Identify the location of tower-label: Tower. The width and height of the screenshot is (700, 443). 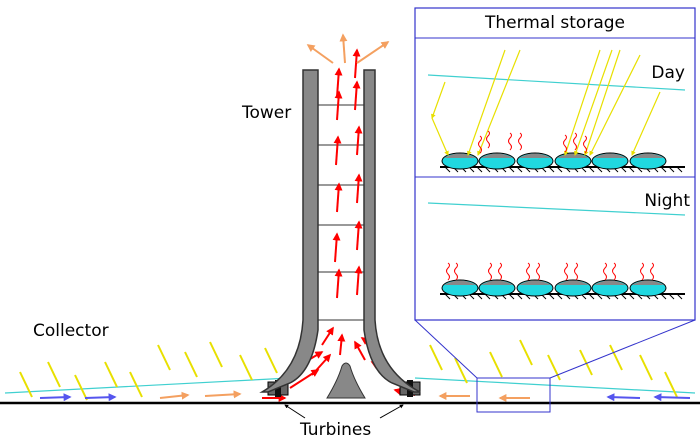
(266, 113).